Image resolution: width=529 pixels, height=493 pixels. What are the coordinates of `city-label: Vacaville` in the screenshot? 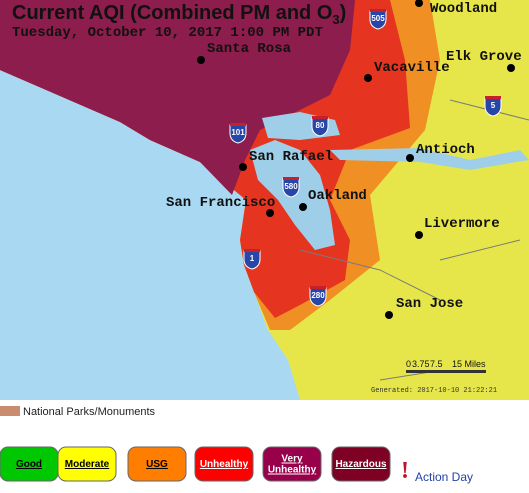 It's located at (412, 68).